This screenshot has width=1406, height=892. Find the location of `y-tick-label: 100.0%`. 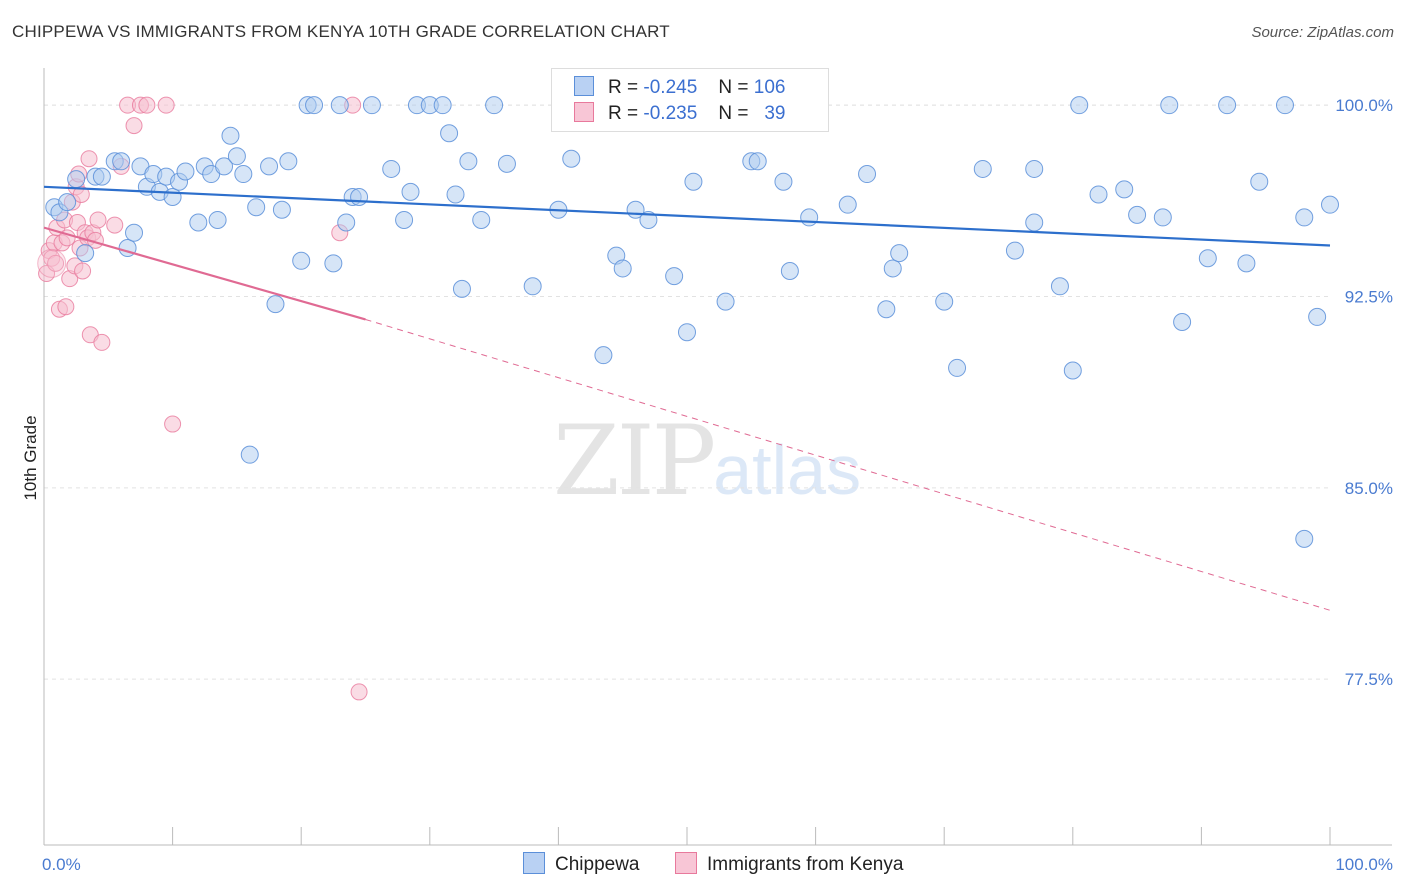

y-tick-label: 100.0% is located at coordinates (1364, 105).